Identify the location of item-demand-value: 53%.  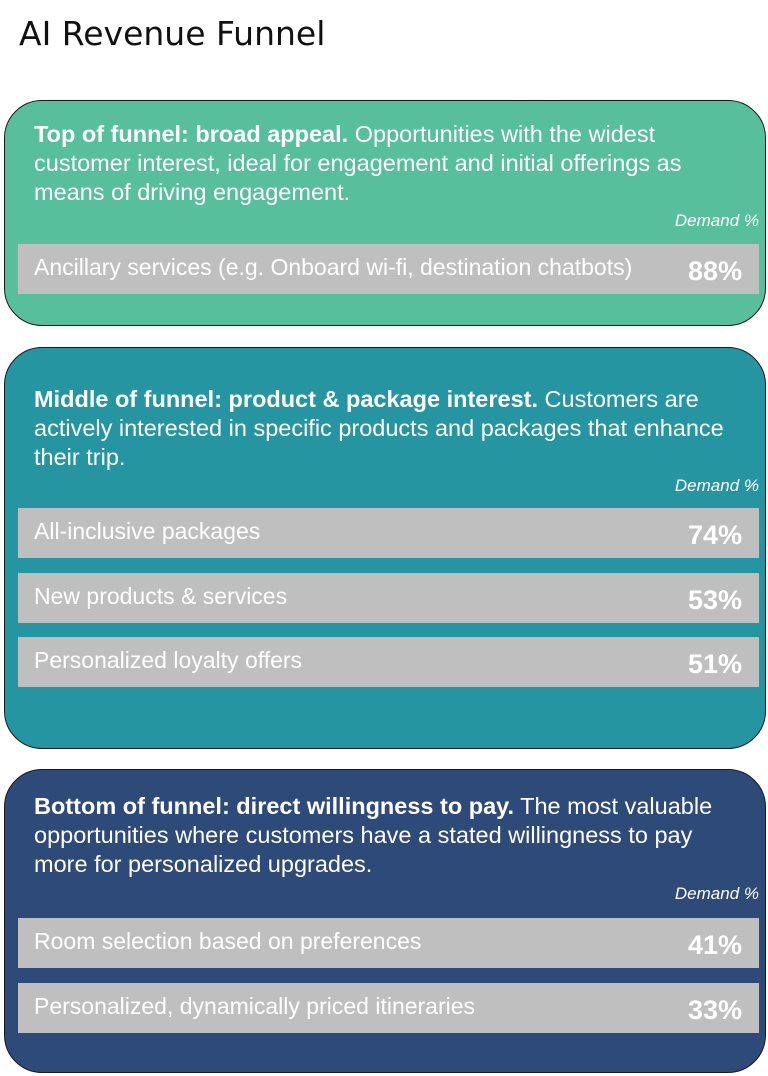
(714, 600).